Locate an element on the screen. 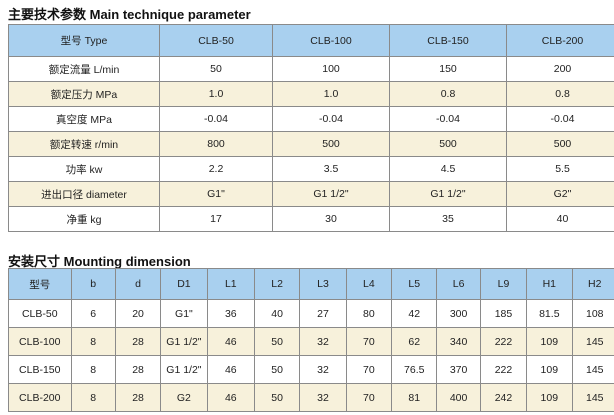 The width and height of the screenshot is (614, 415). table-cell: 42 is located at coordinates (414, 313).